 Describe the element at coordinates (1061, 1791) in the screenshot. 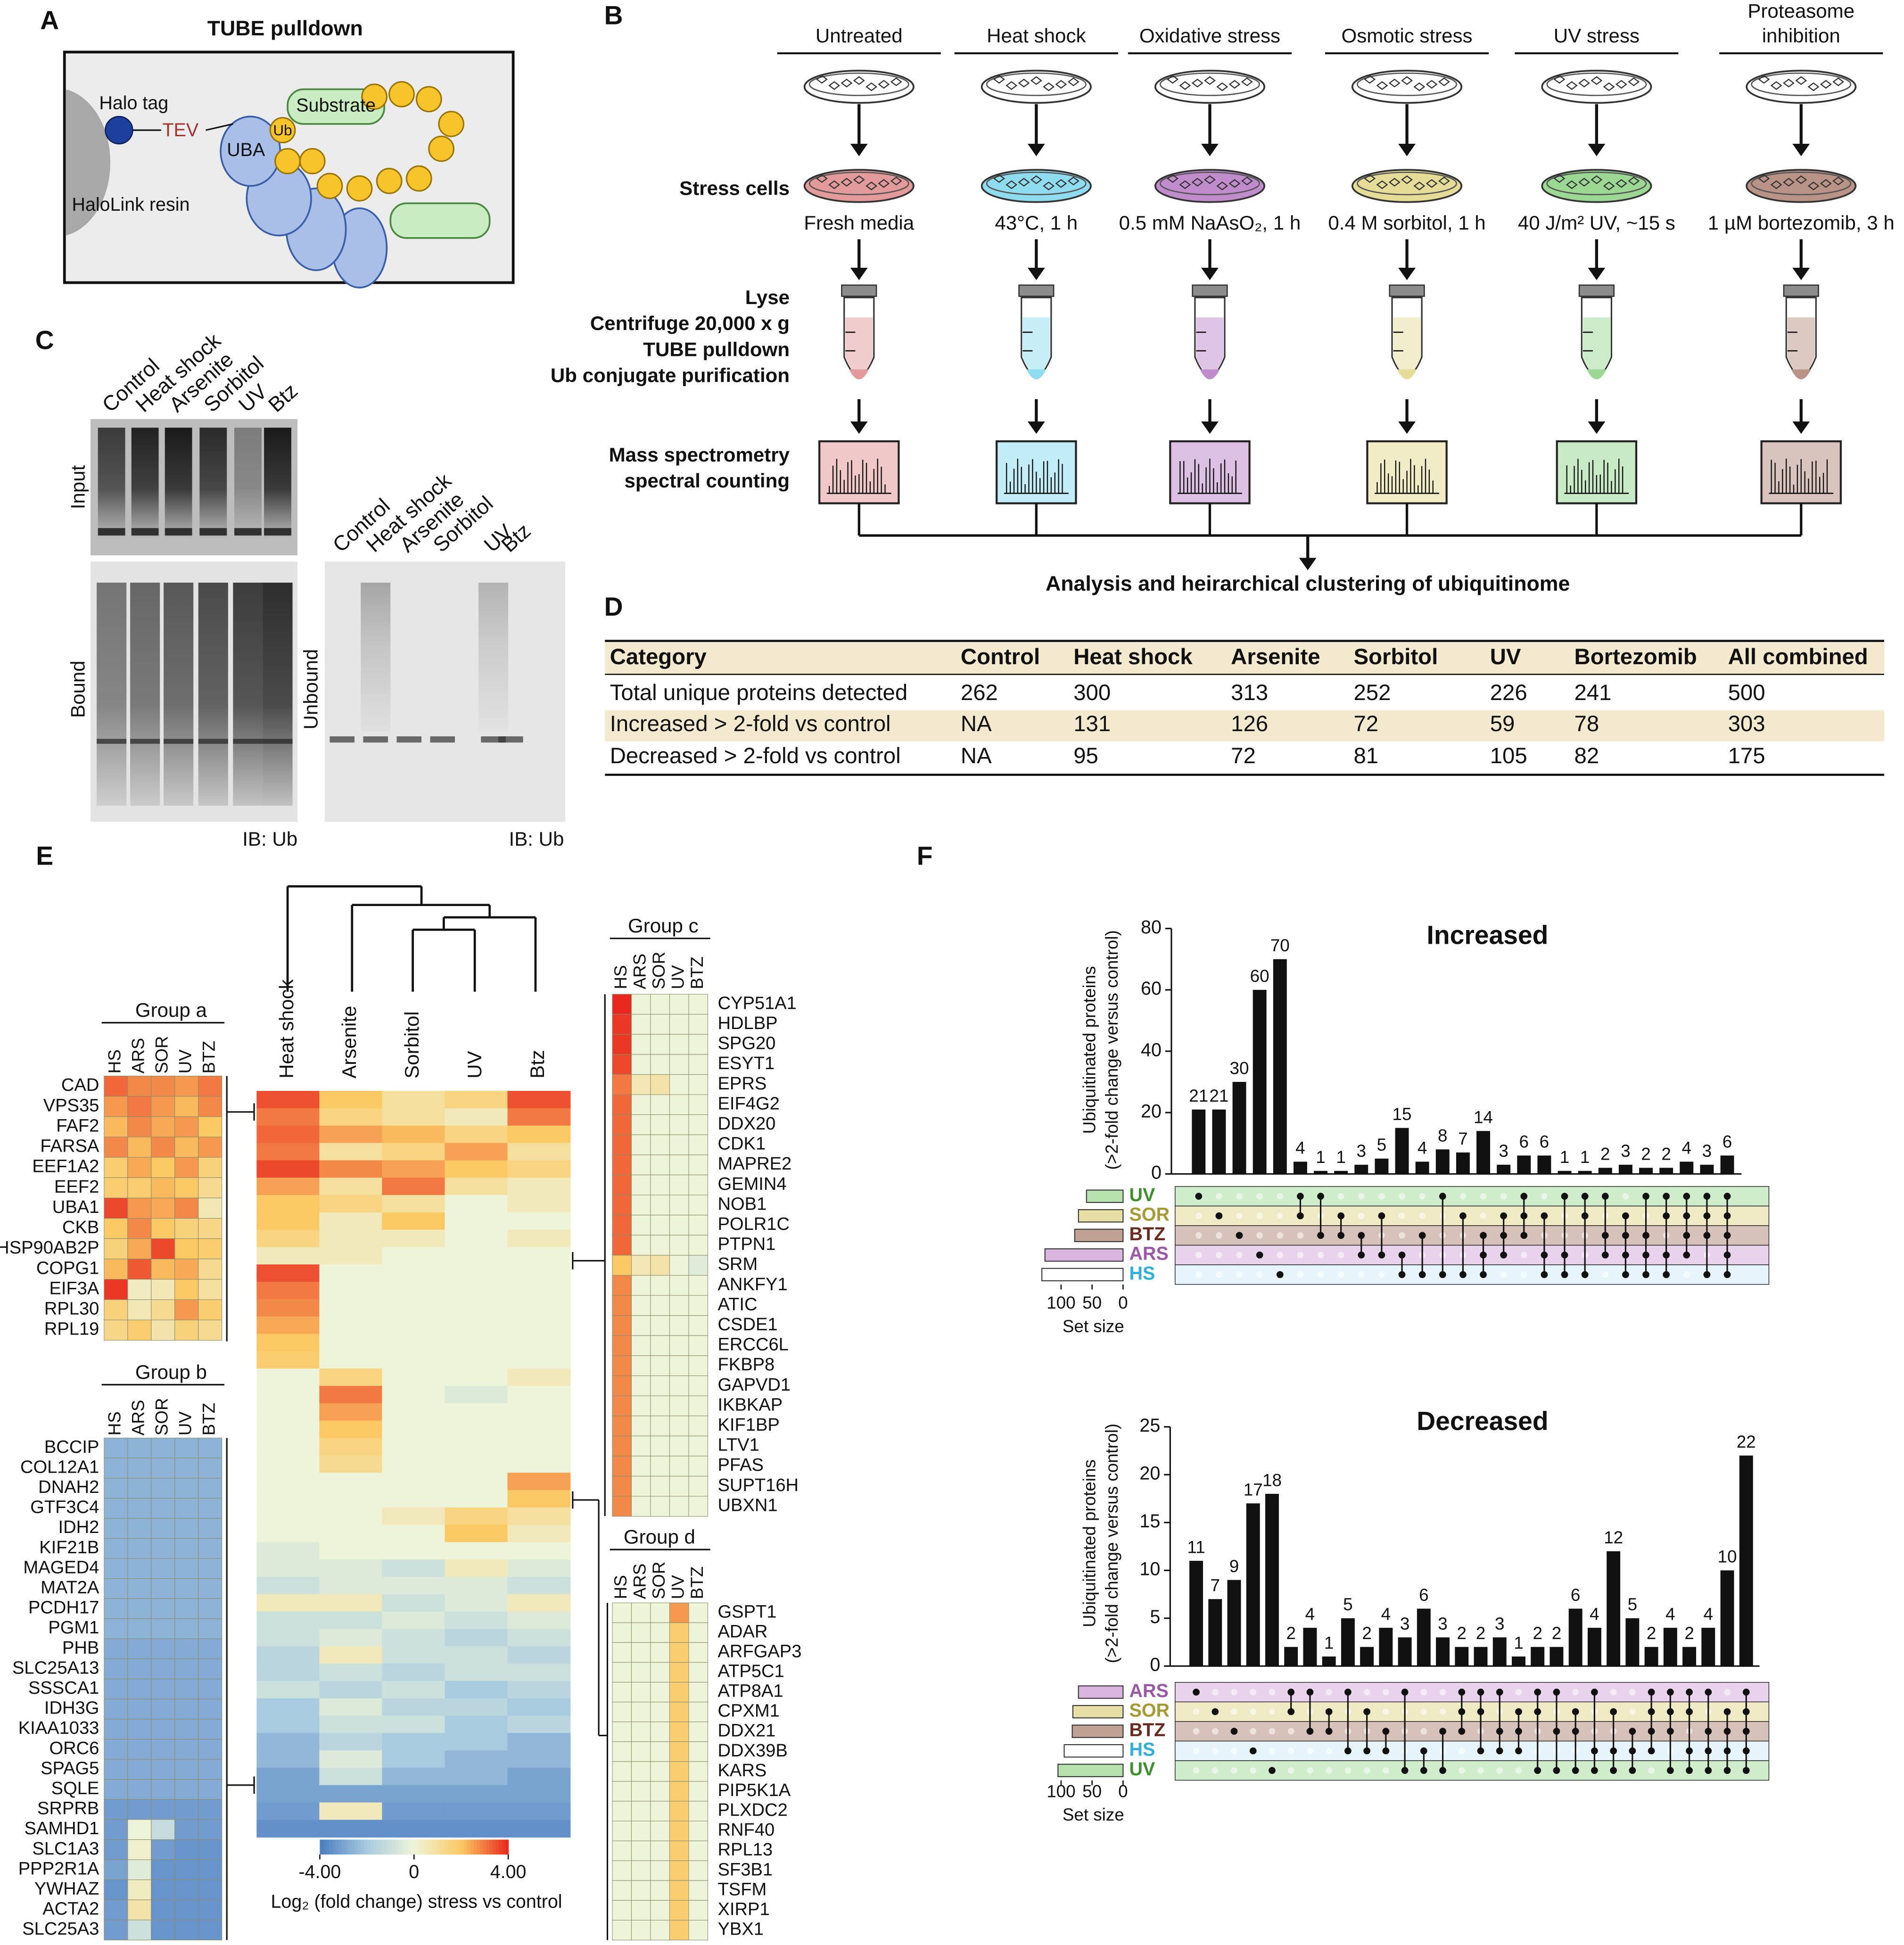

I see `set-size-tick-label: 100` at that location.